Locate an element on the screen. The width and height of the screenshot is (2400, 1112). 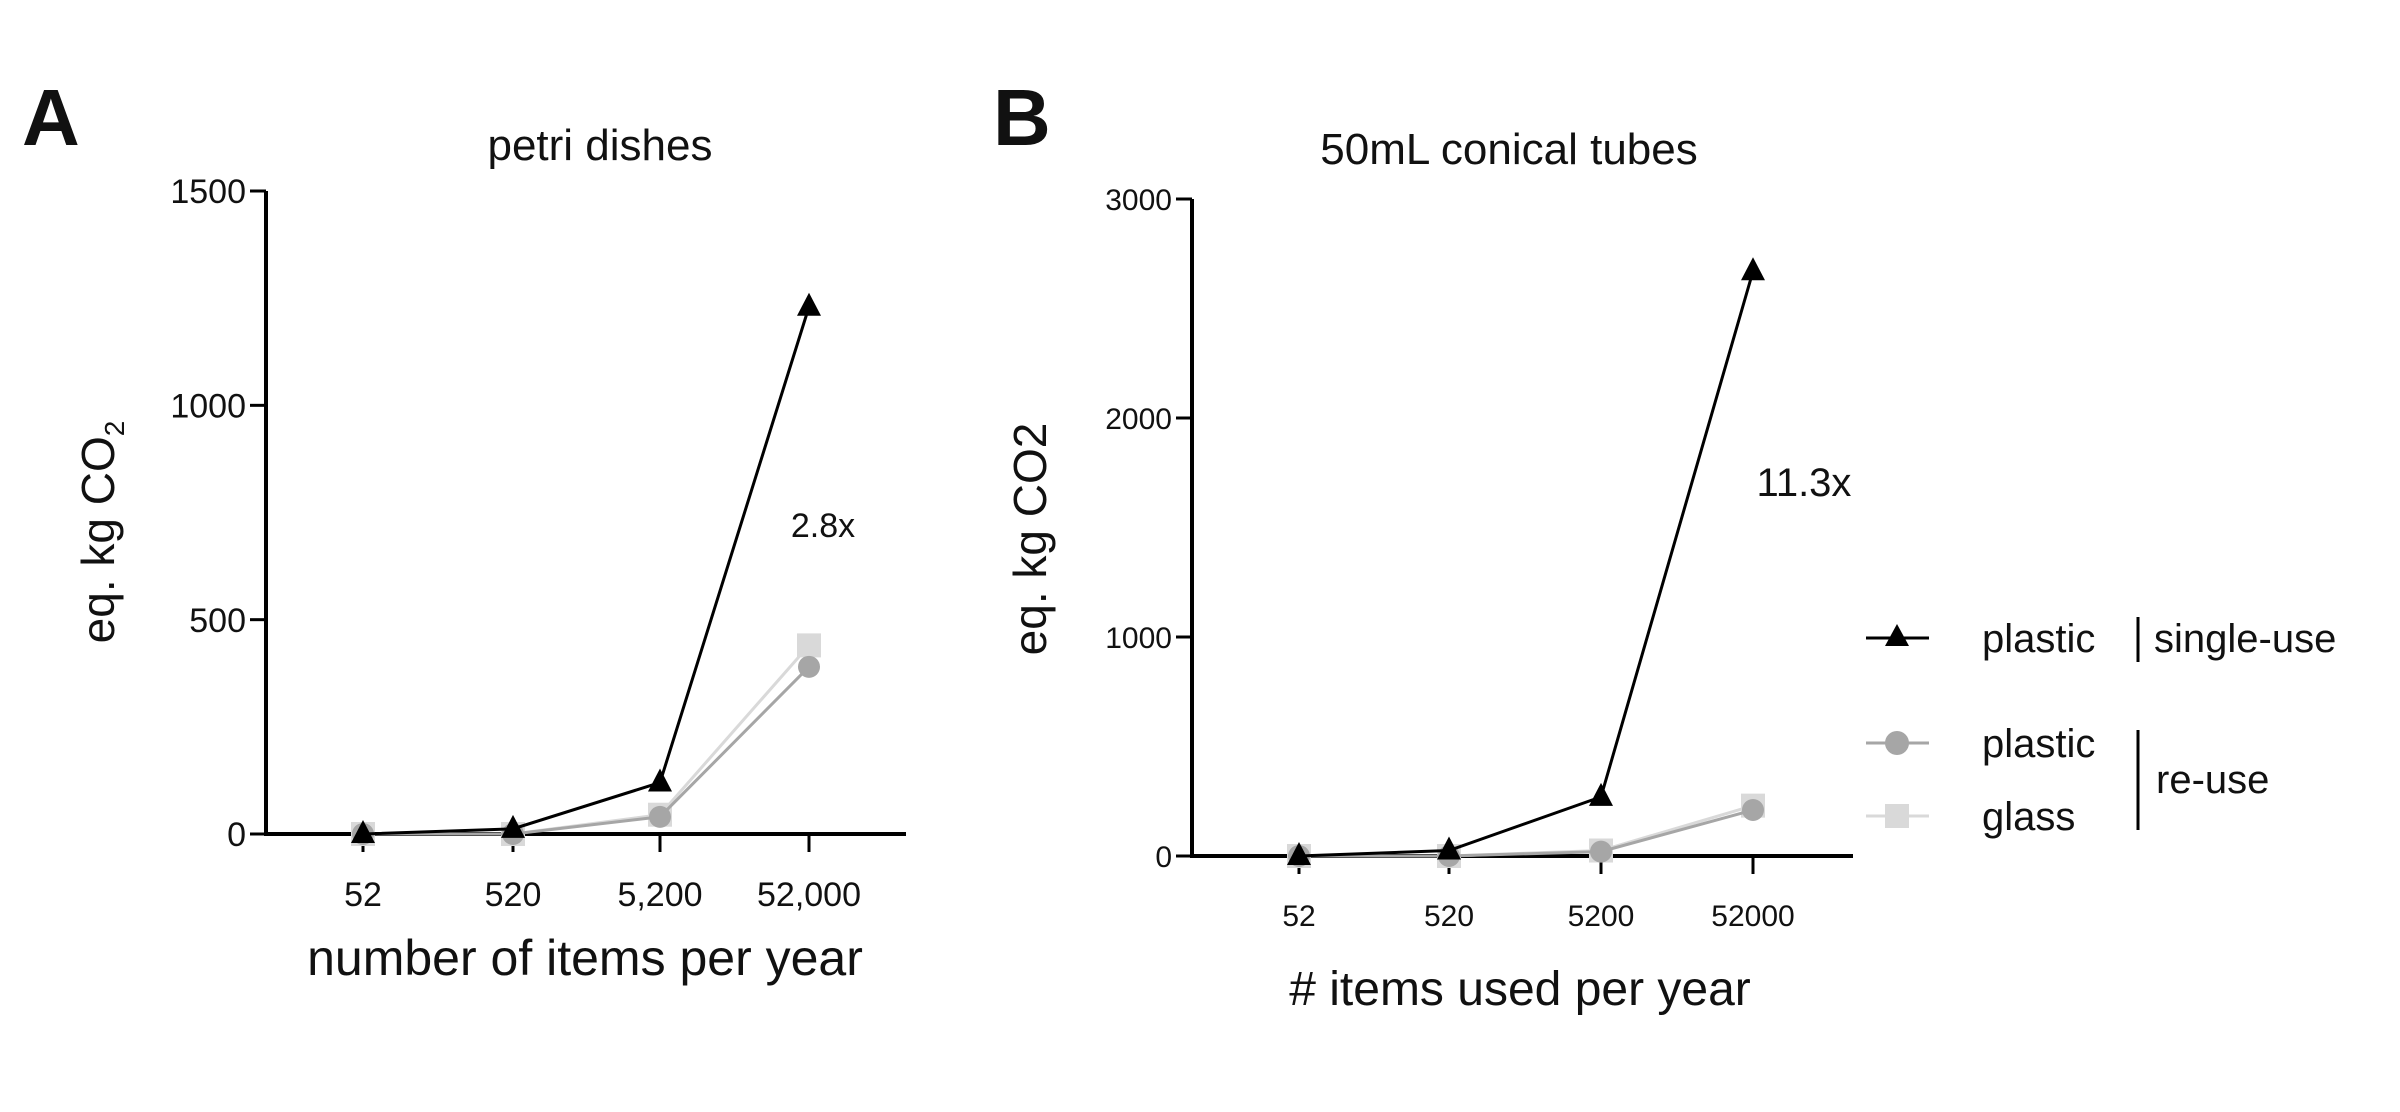
y-tick-label: 2000 is located at coordinates (1138, 419).